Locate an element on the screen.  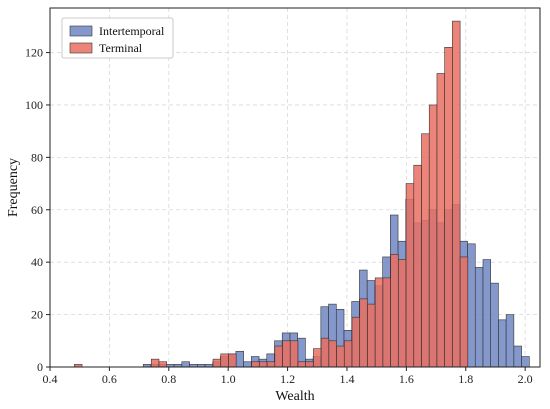
x-tick-label: 0.4 is located at coordinates (50, 379).